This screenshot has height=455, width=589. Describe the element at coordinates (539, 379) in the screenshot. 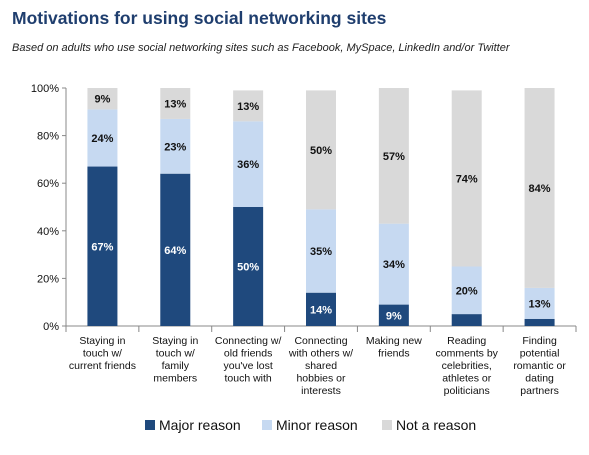

I see `x-category-label: dating` at that location.